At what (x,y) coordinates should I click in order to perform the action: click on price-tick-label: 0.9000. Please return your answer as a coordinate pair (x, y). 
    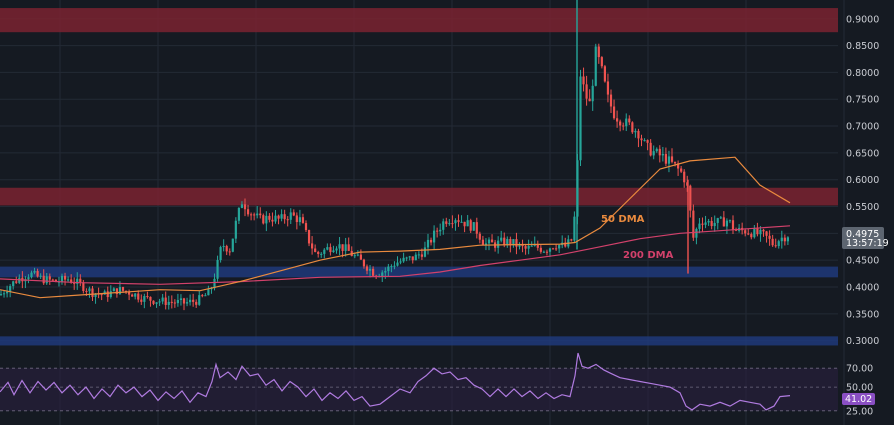
    Looking at the image, I should click on (862, 19).